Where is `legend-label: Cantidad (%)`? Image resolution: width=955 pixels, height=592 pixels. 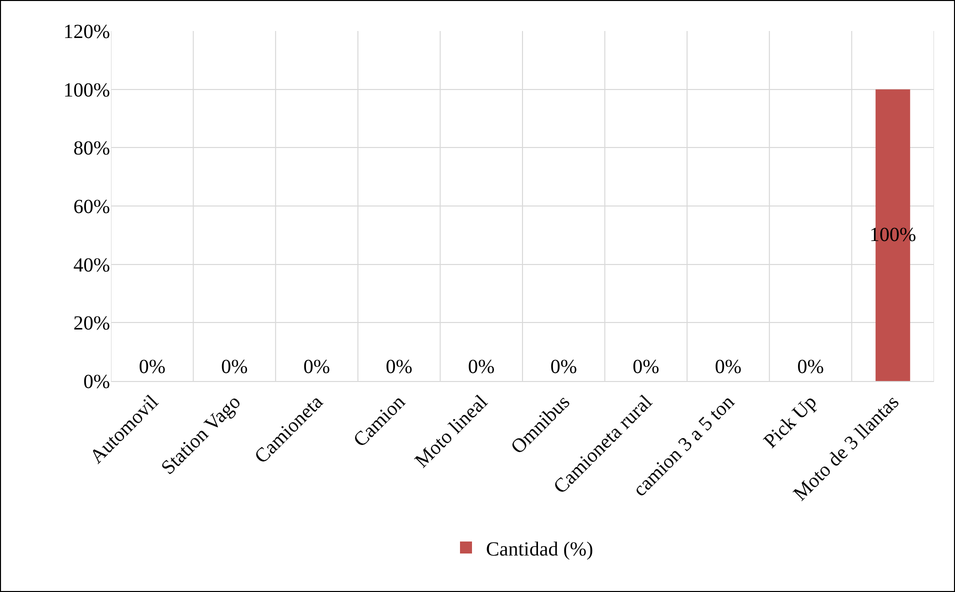 legend-label: Cantidad (%) is located at coordinates (540, 549).